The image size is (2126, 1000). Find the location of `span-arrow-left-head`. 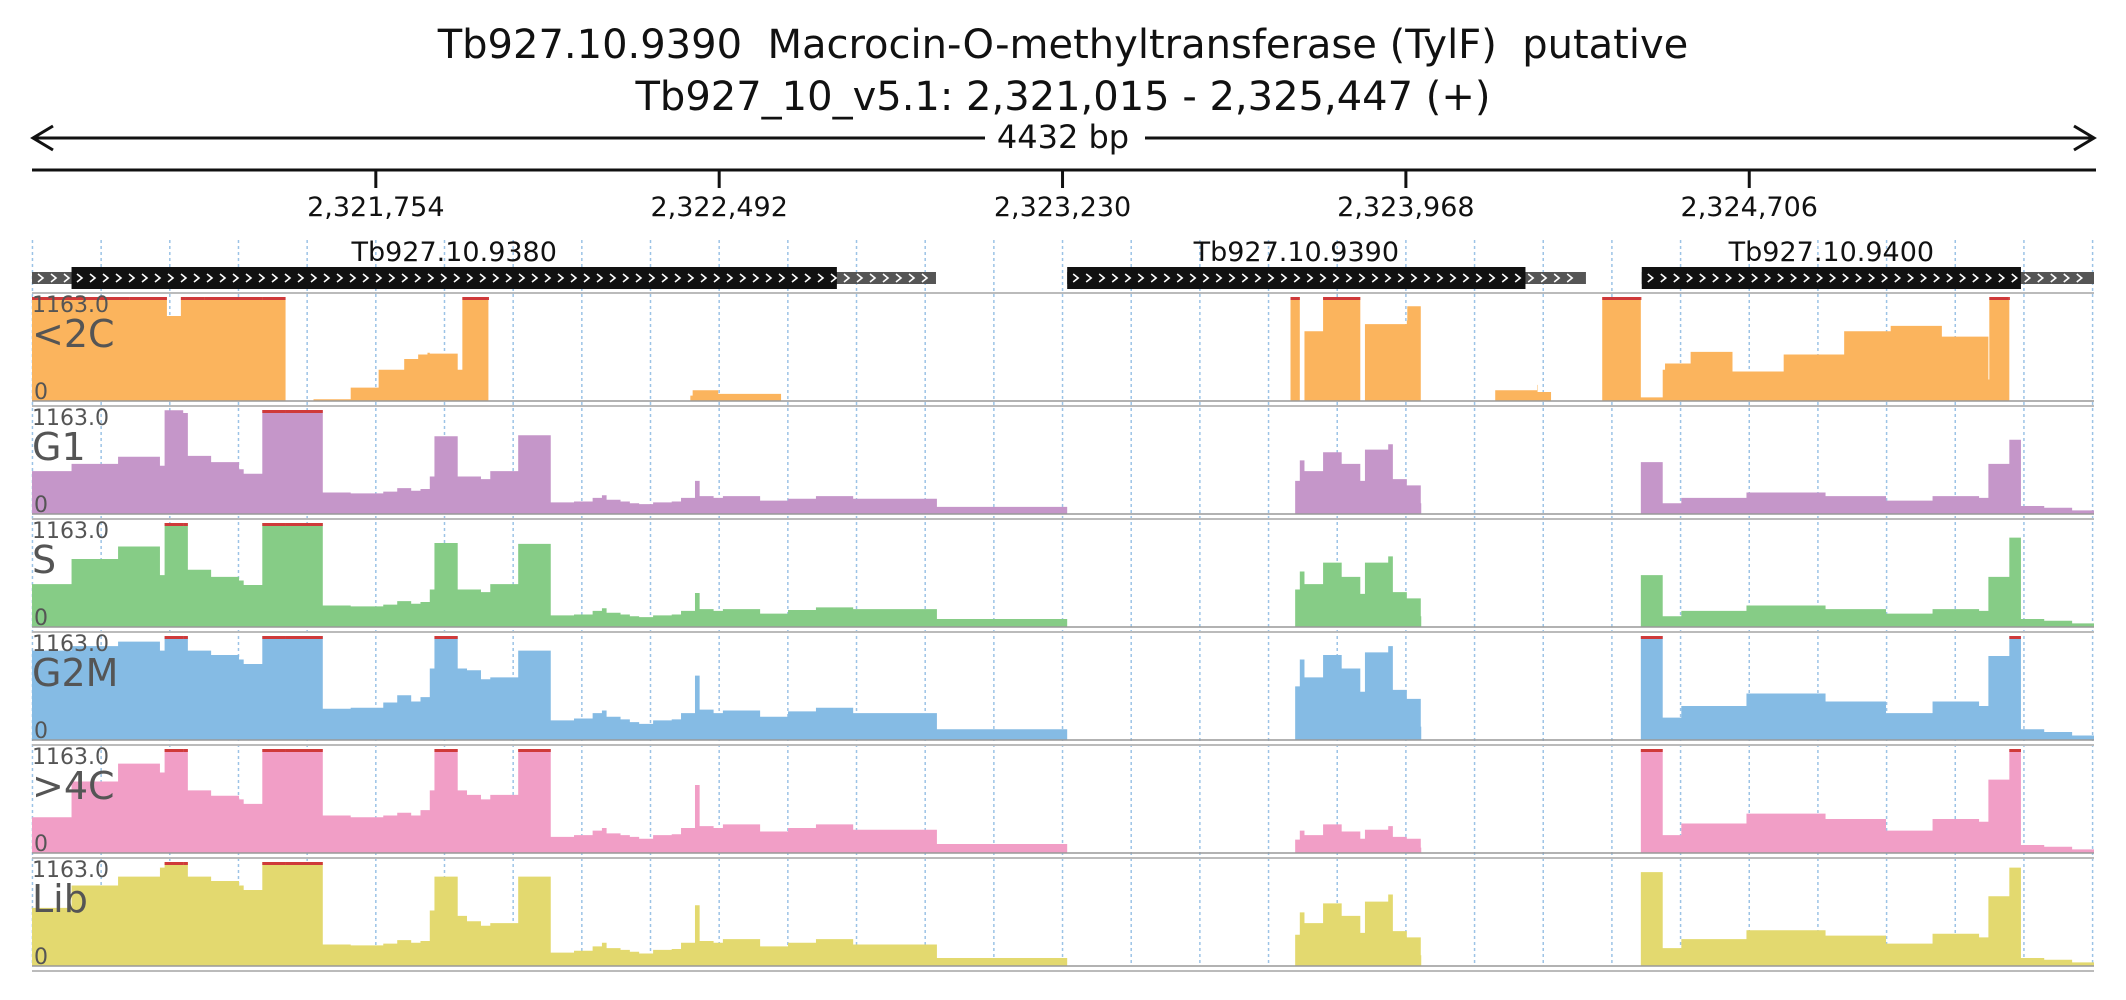

span-arrow-left-head is located at coordinates (42, 138).